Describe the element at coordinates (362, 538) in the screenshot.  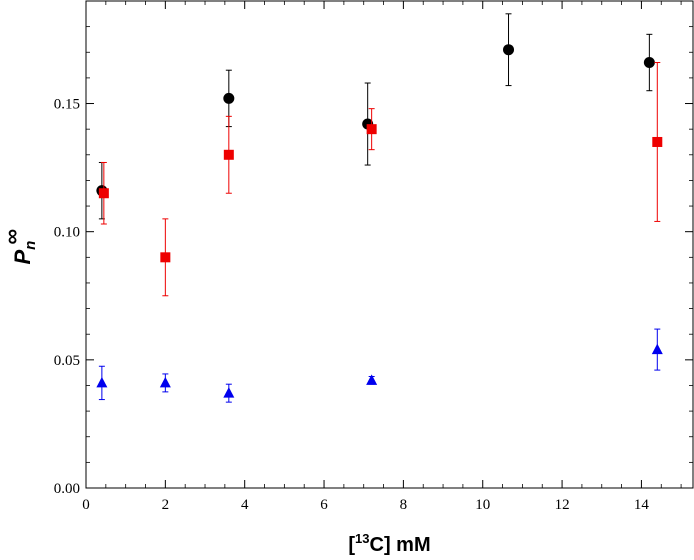
I see `x-axis-title-superscript: 13` at that location.